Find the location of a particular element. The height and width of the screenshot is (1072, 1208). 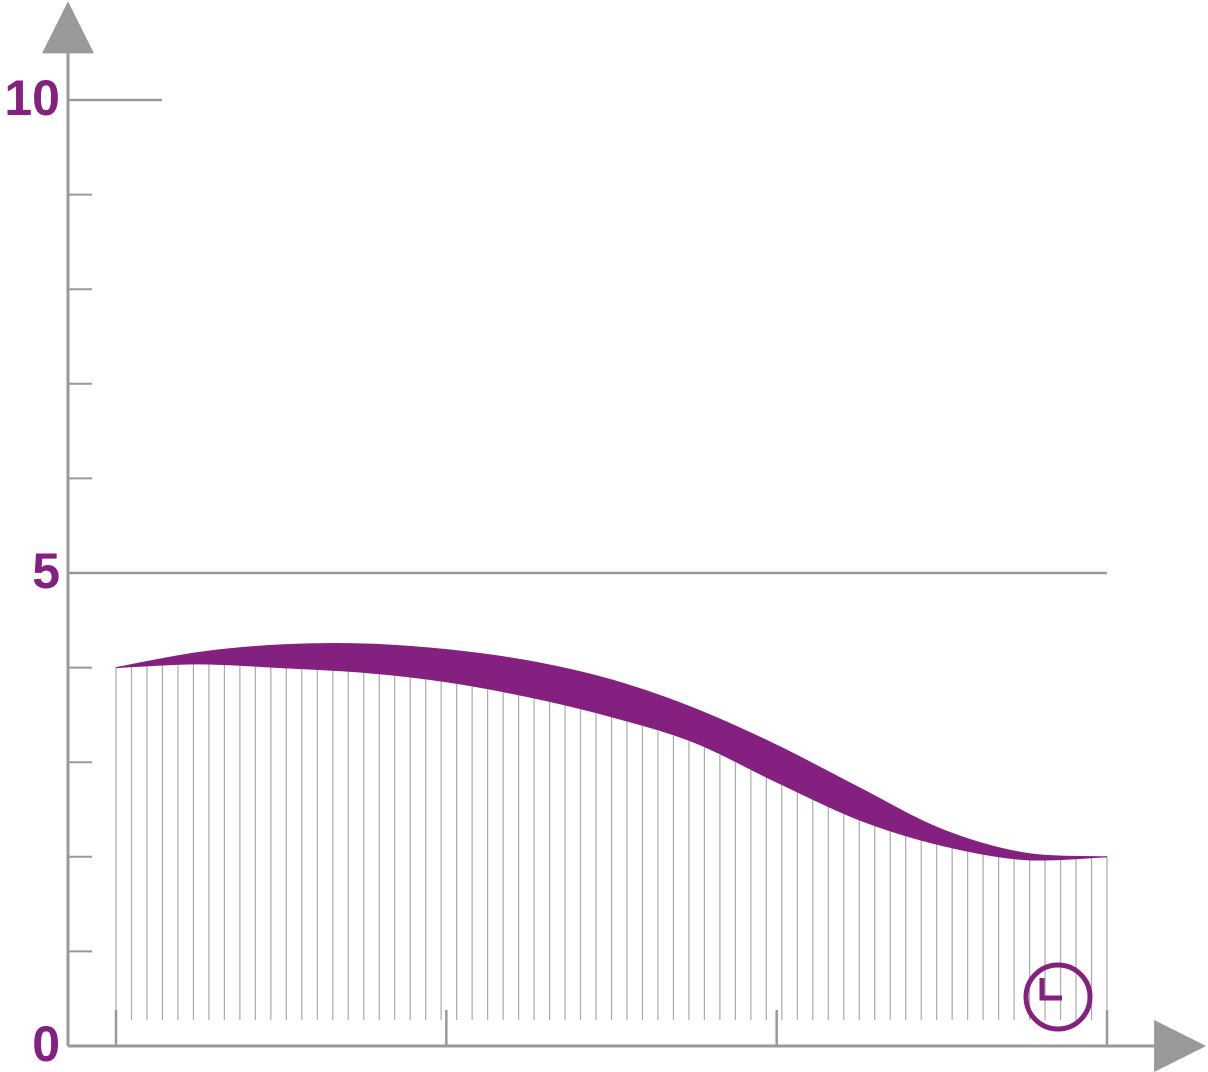

y-axis-arrow is located at coordinates (68, 27).